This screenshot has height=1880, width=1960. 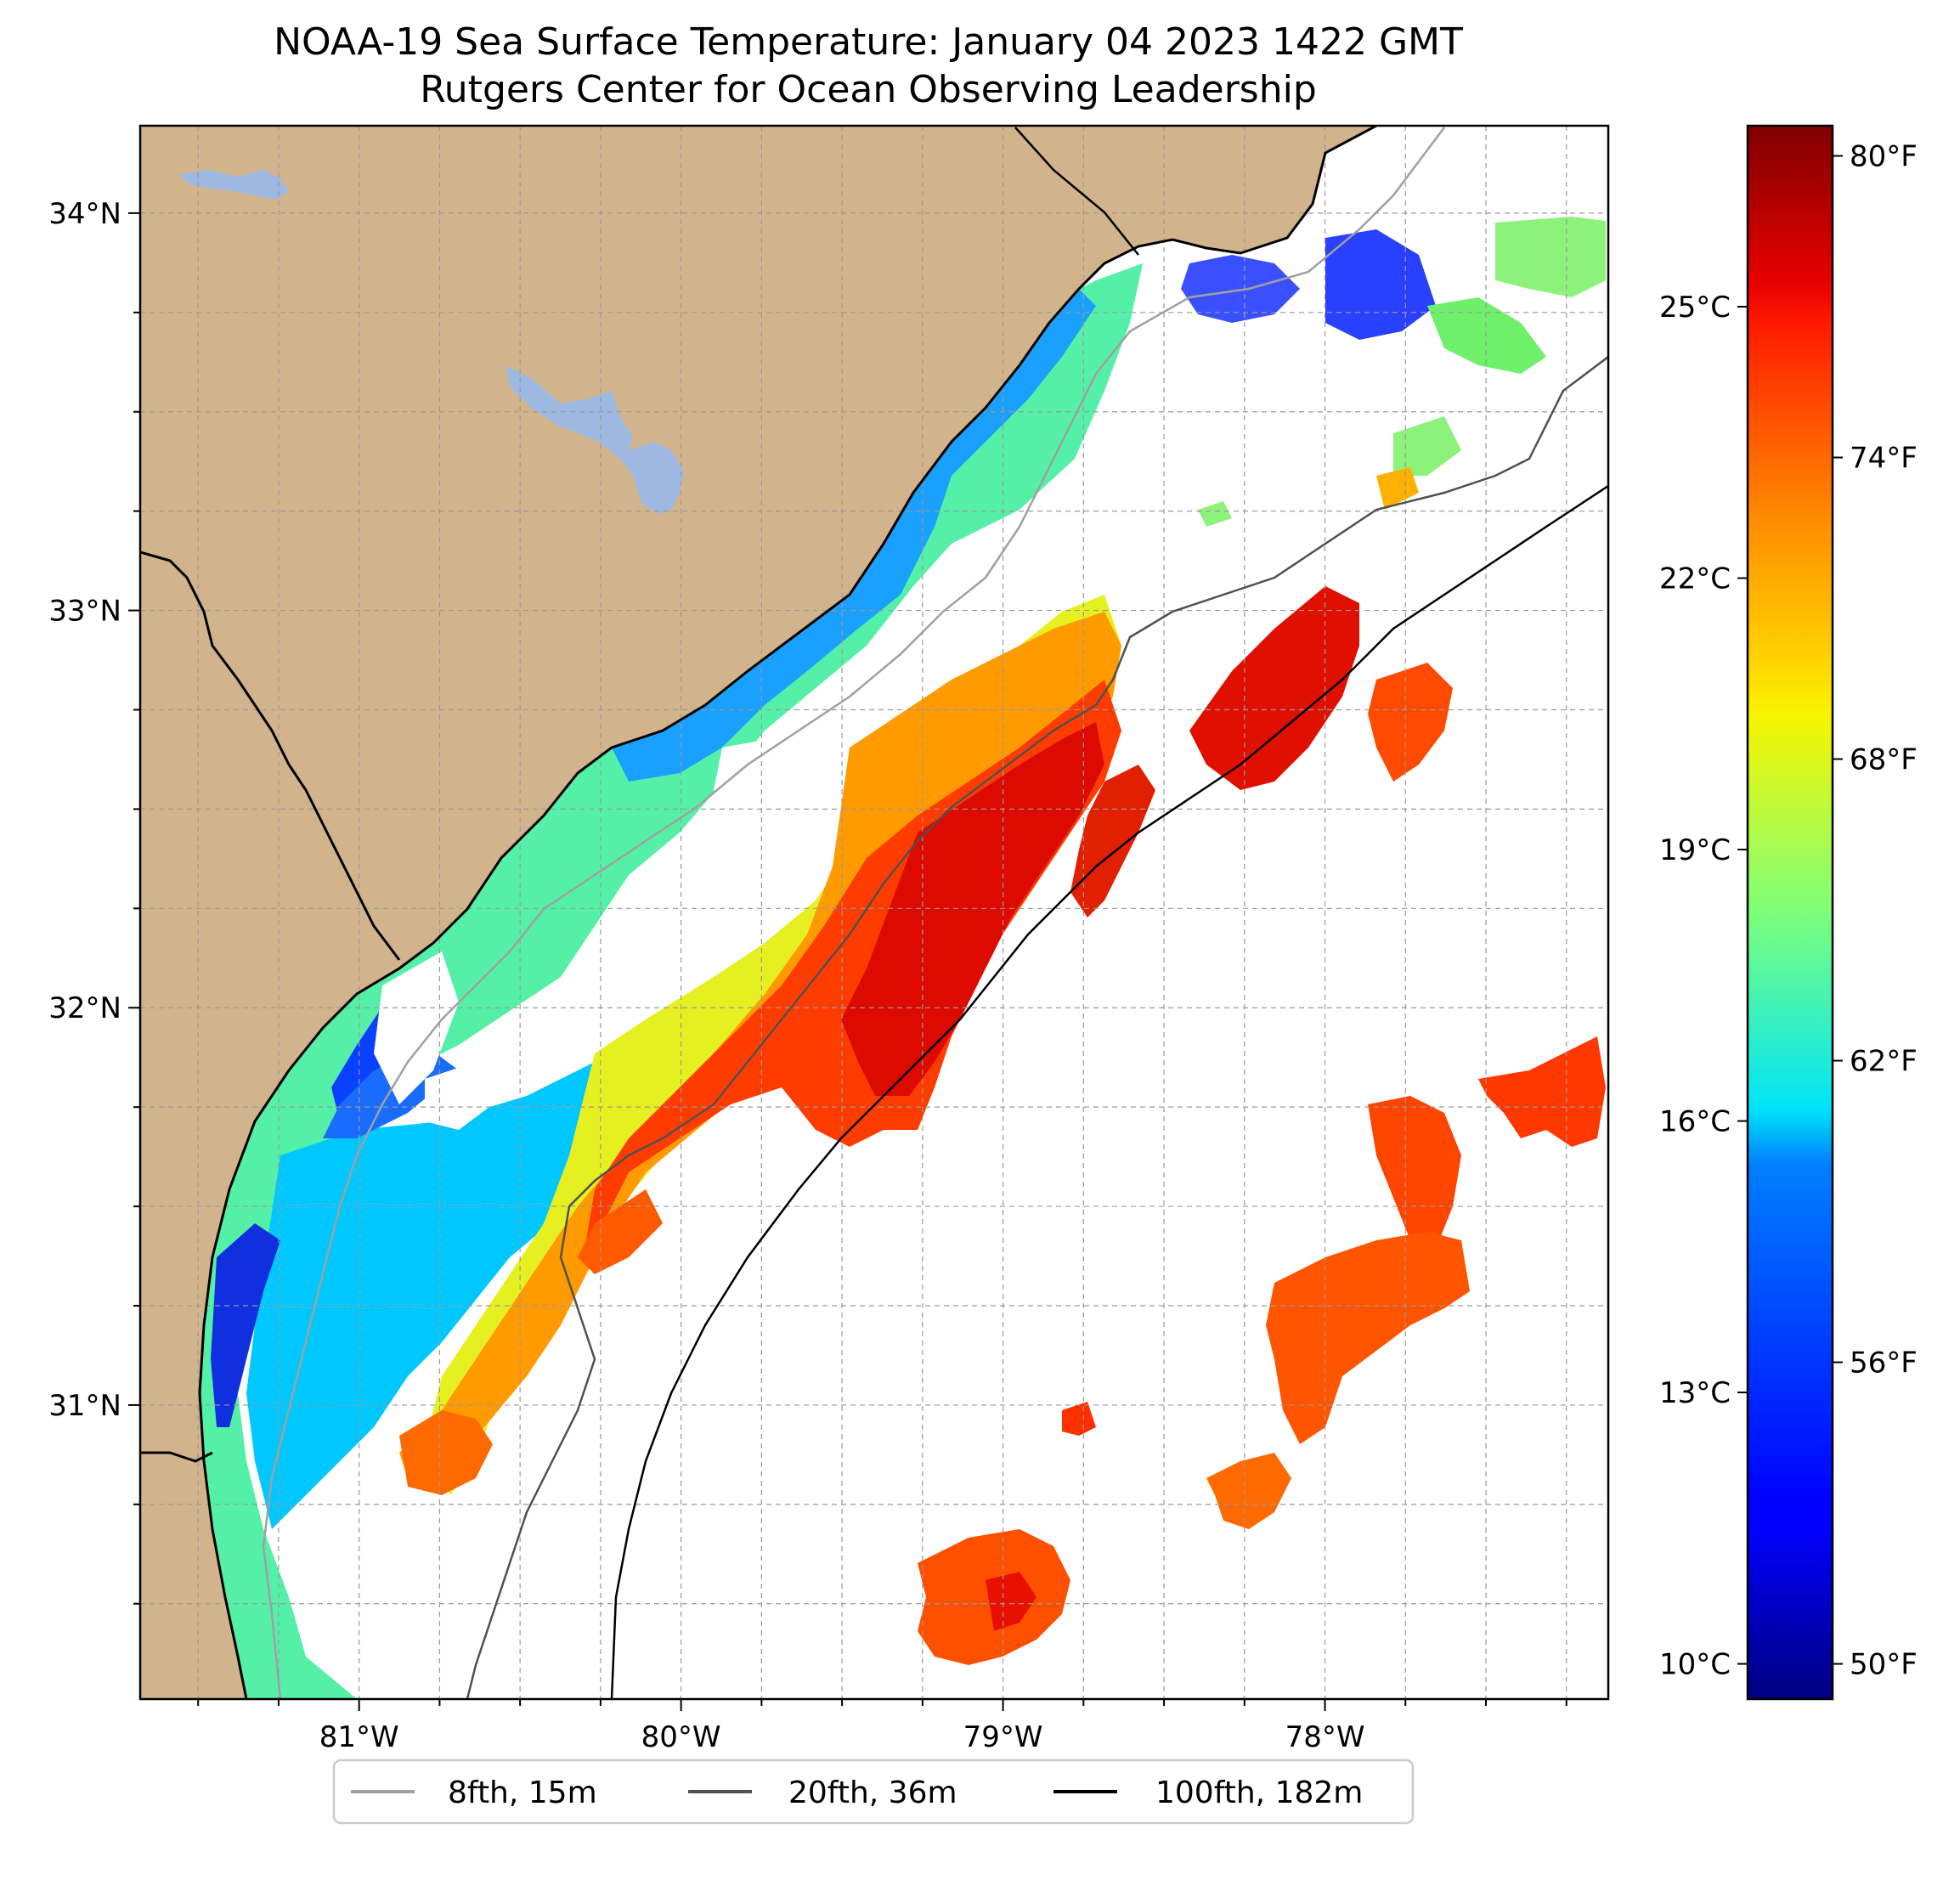 What do you see at coordinates (1695, 850) in the screenshot?
I see `colorbar-label-19c: 19°C` at bounding box center [1695, 850].